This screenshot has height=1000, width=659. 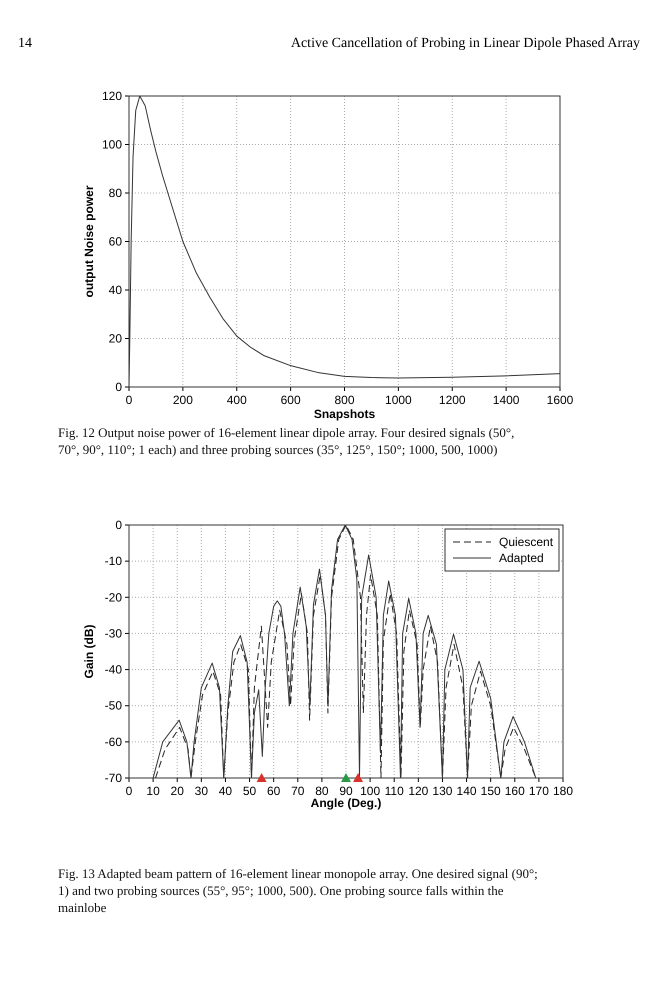 What do you see at coordinates (249, 791) in the screenshot?
I see `x-tick-label: 50` at bounding box center [249, 791].